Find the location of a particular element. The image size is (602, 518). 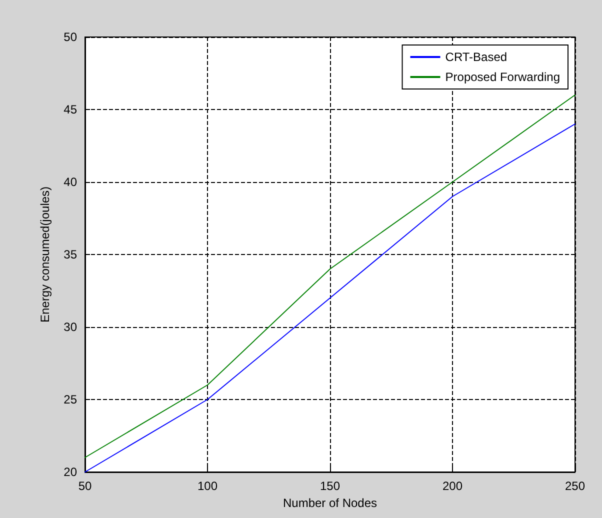

legend-label: CRT-Based is located at coordinates (476, 57).